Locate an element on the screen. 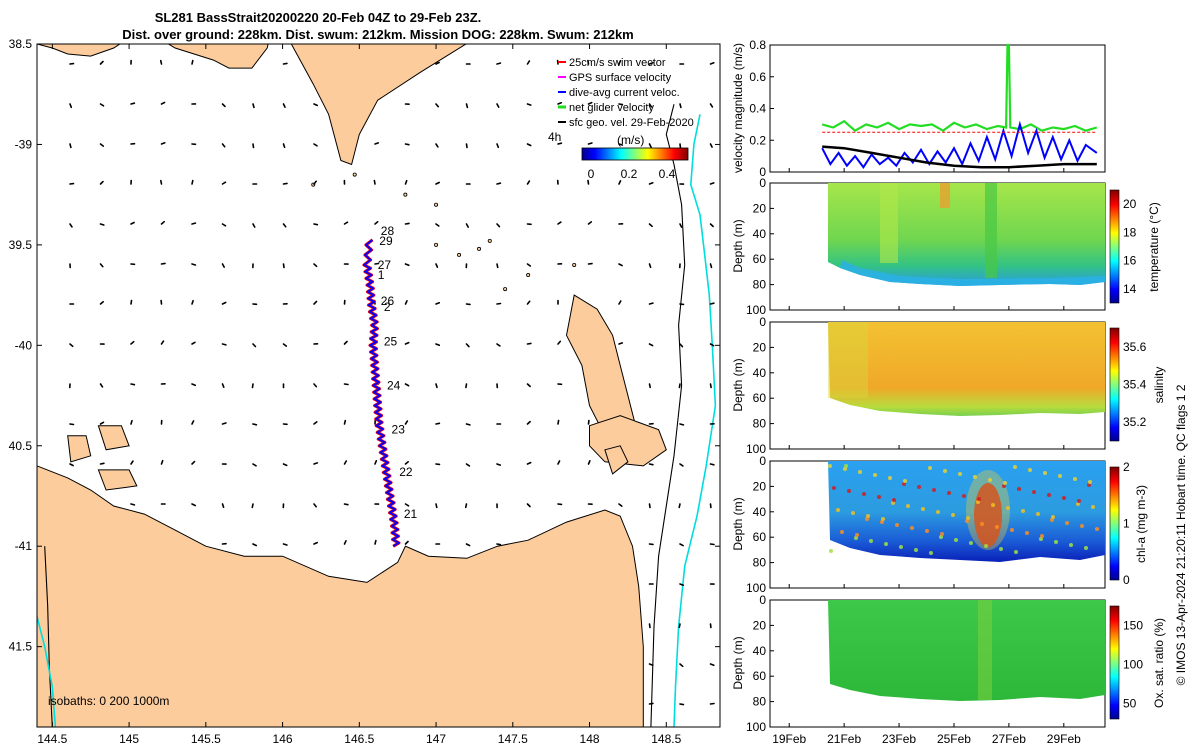  map-y-tick-label: 39.5 is located at coordinates (21, 245).